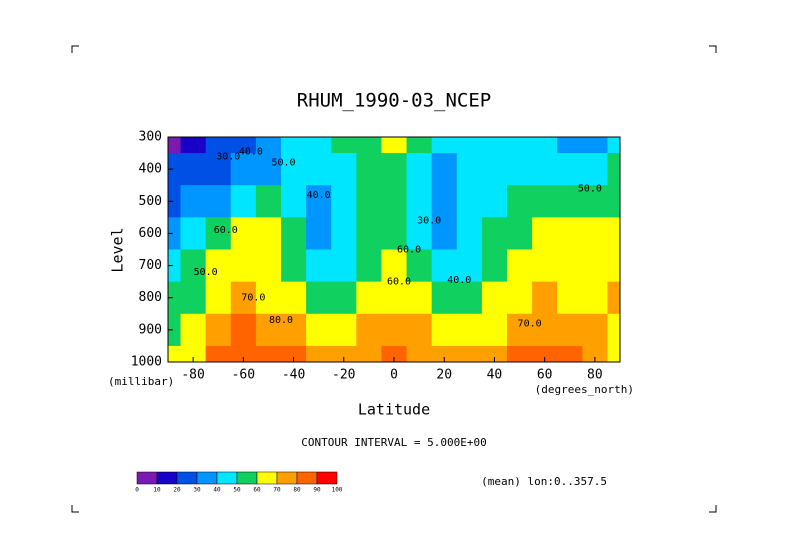 The height and width of the screenshot is (558, 789). Describe the element at coordinates (530, 323) in the screenshot. I see `contour-label: 70.0` at that location.